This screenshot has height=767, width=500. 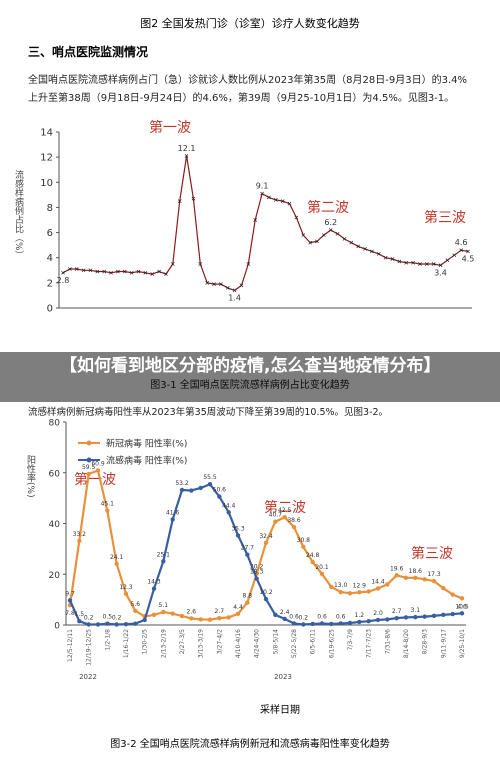 What do you see at coordinates (50, 233) in the screenshot?
I see `y-tick-label: 6` at bounding box center [50, 233].